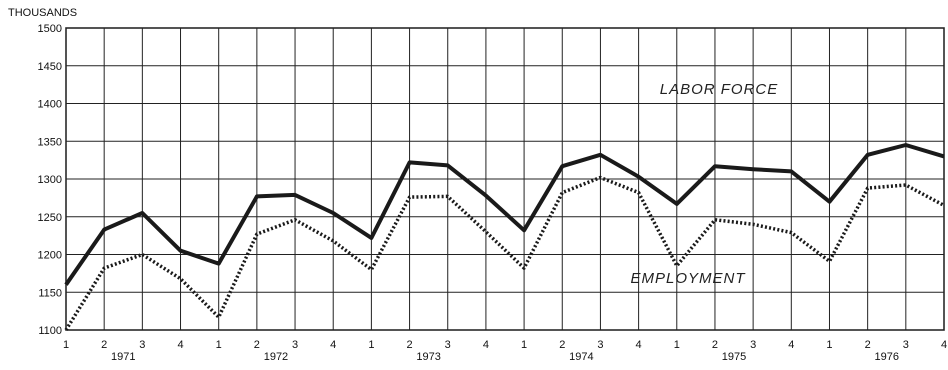 The image size is (948, 370). Describe the element at coordinates (276, 357) in the screenshot. I see `year-label: 1972` at that location.